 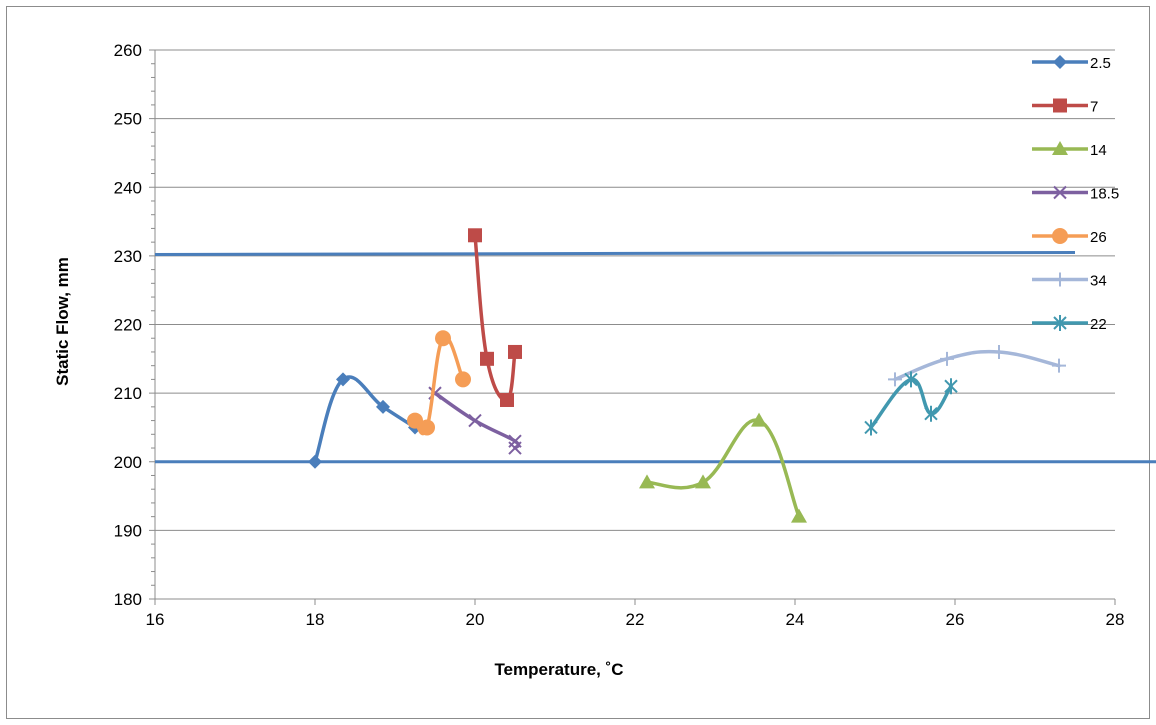 I want to click on legend-item-14: 14, so click(x=1069, y=150).